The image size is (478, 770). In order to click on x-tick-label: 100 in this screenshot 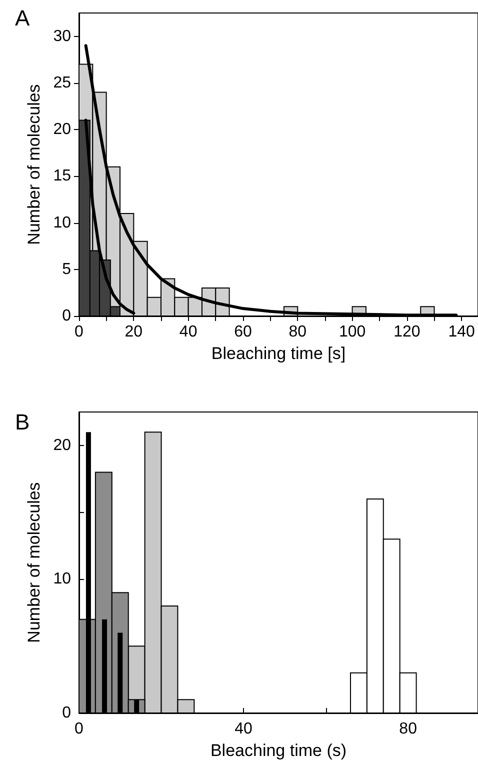, I will do `click(352, 332)`.